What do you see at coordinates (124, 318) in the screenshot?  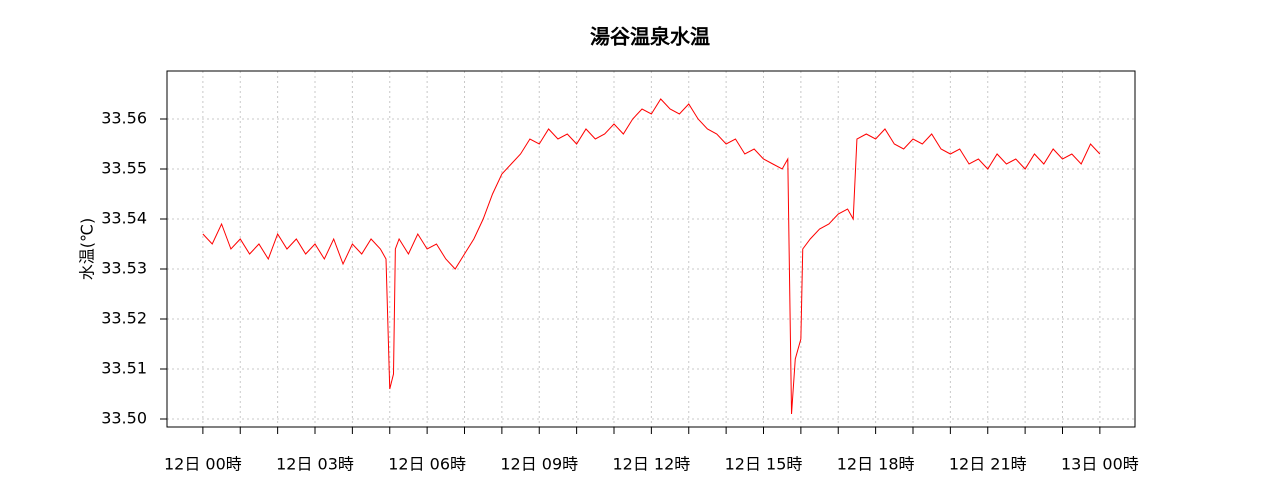 I see `y-tick-label: 33.52` at bounding box center [124, 318].